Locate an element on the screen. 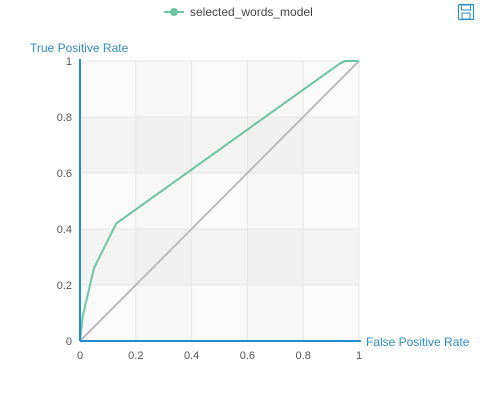 This screenshot has height=400, width=480. x-axis-title: False Positive Rate is located at coordinates (418, 342).